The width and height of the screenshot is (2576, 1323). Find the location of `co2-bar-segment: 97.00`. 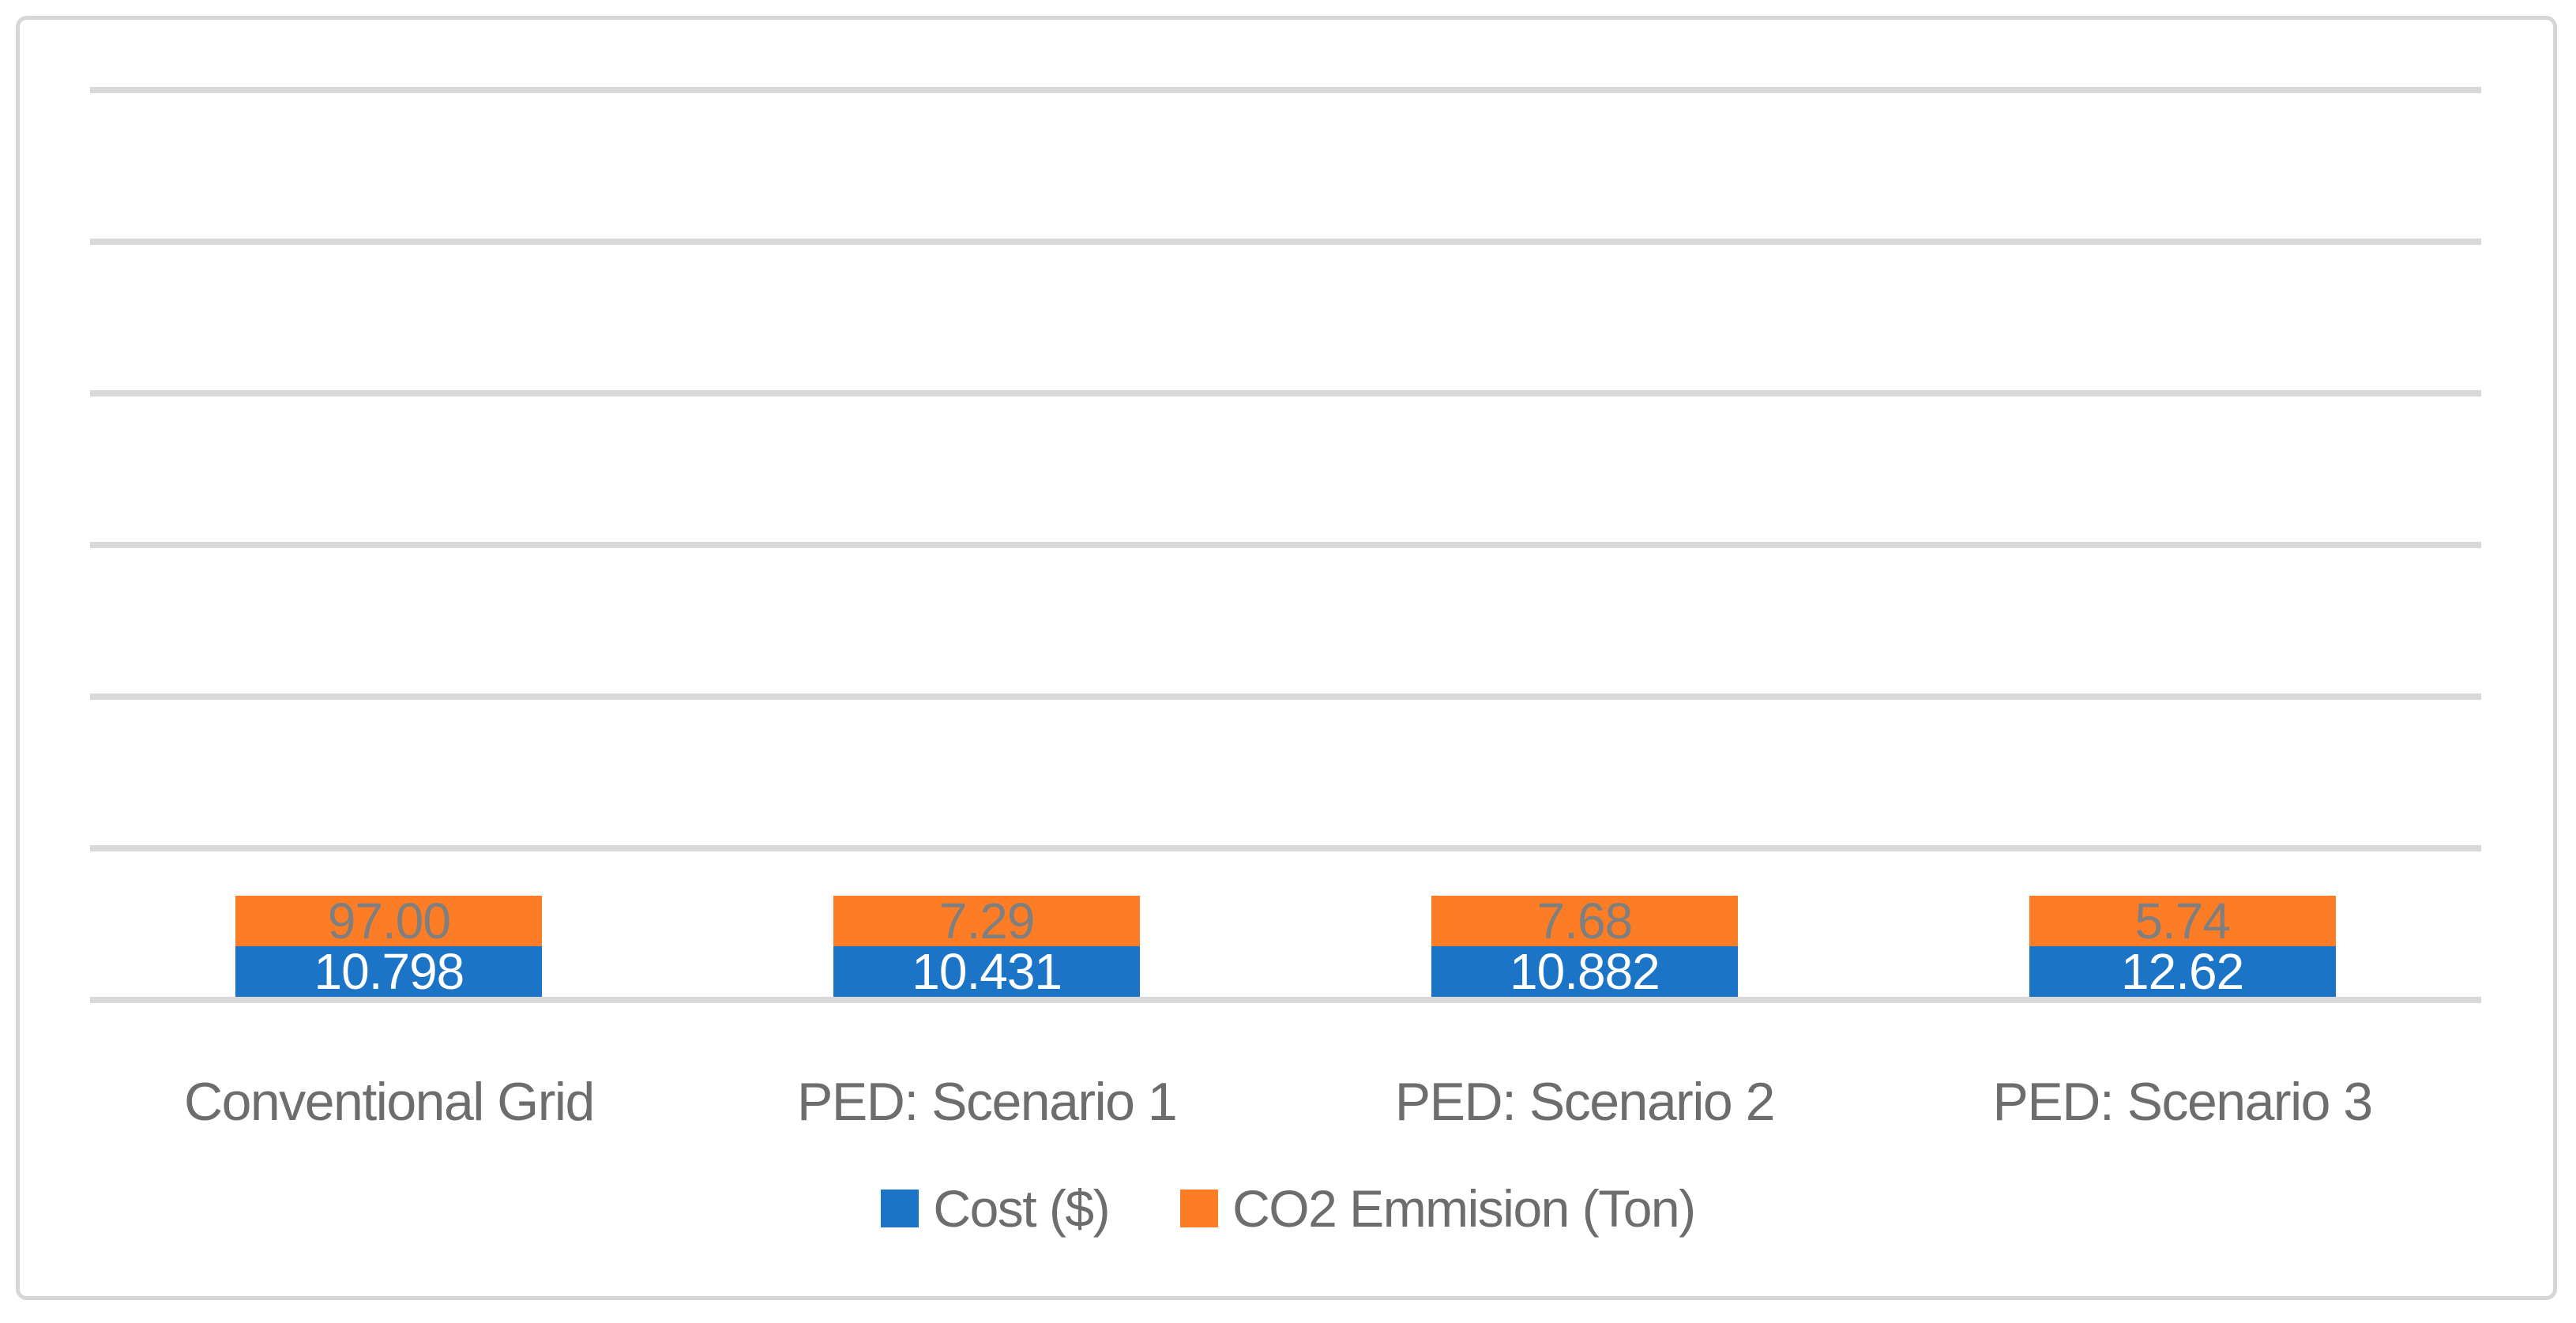

co2-bar-segment: 97.00 is located at coordinates (389, 921).